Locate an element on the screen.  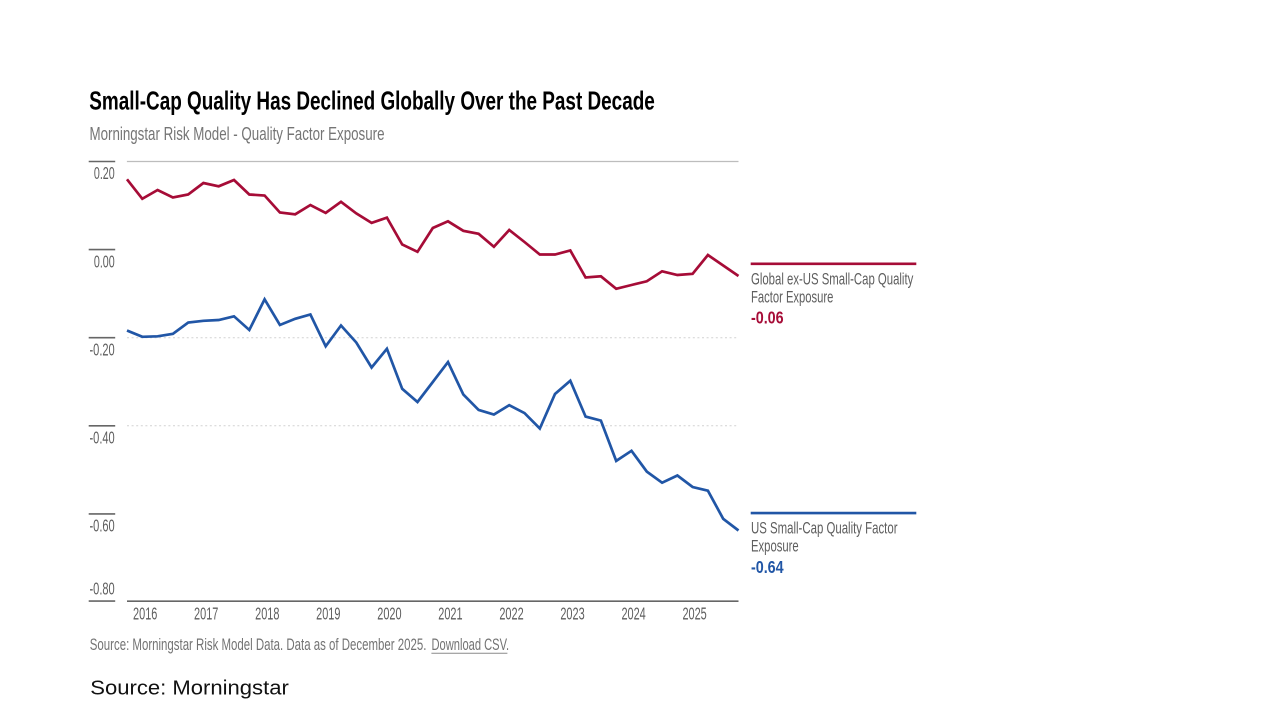
svg-text: -0.40 is located at coordinates (102, 438).